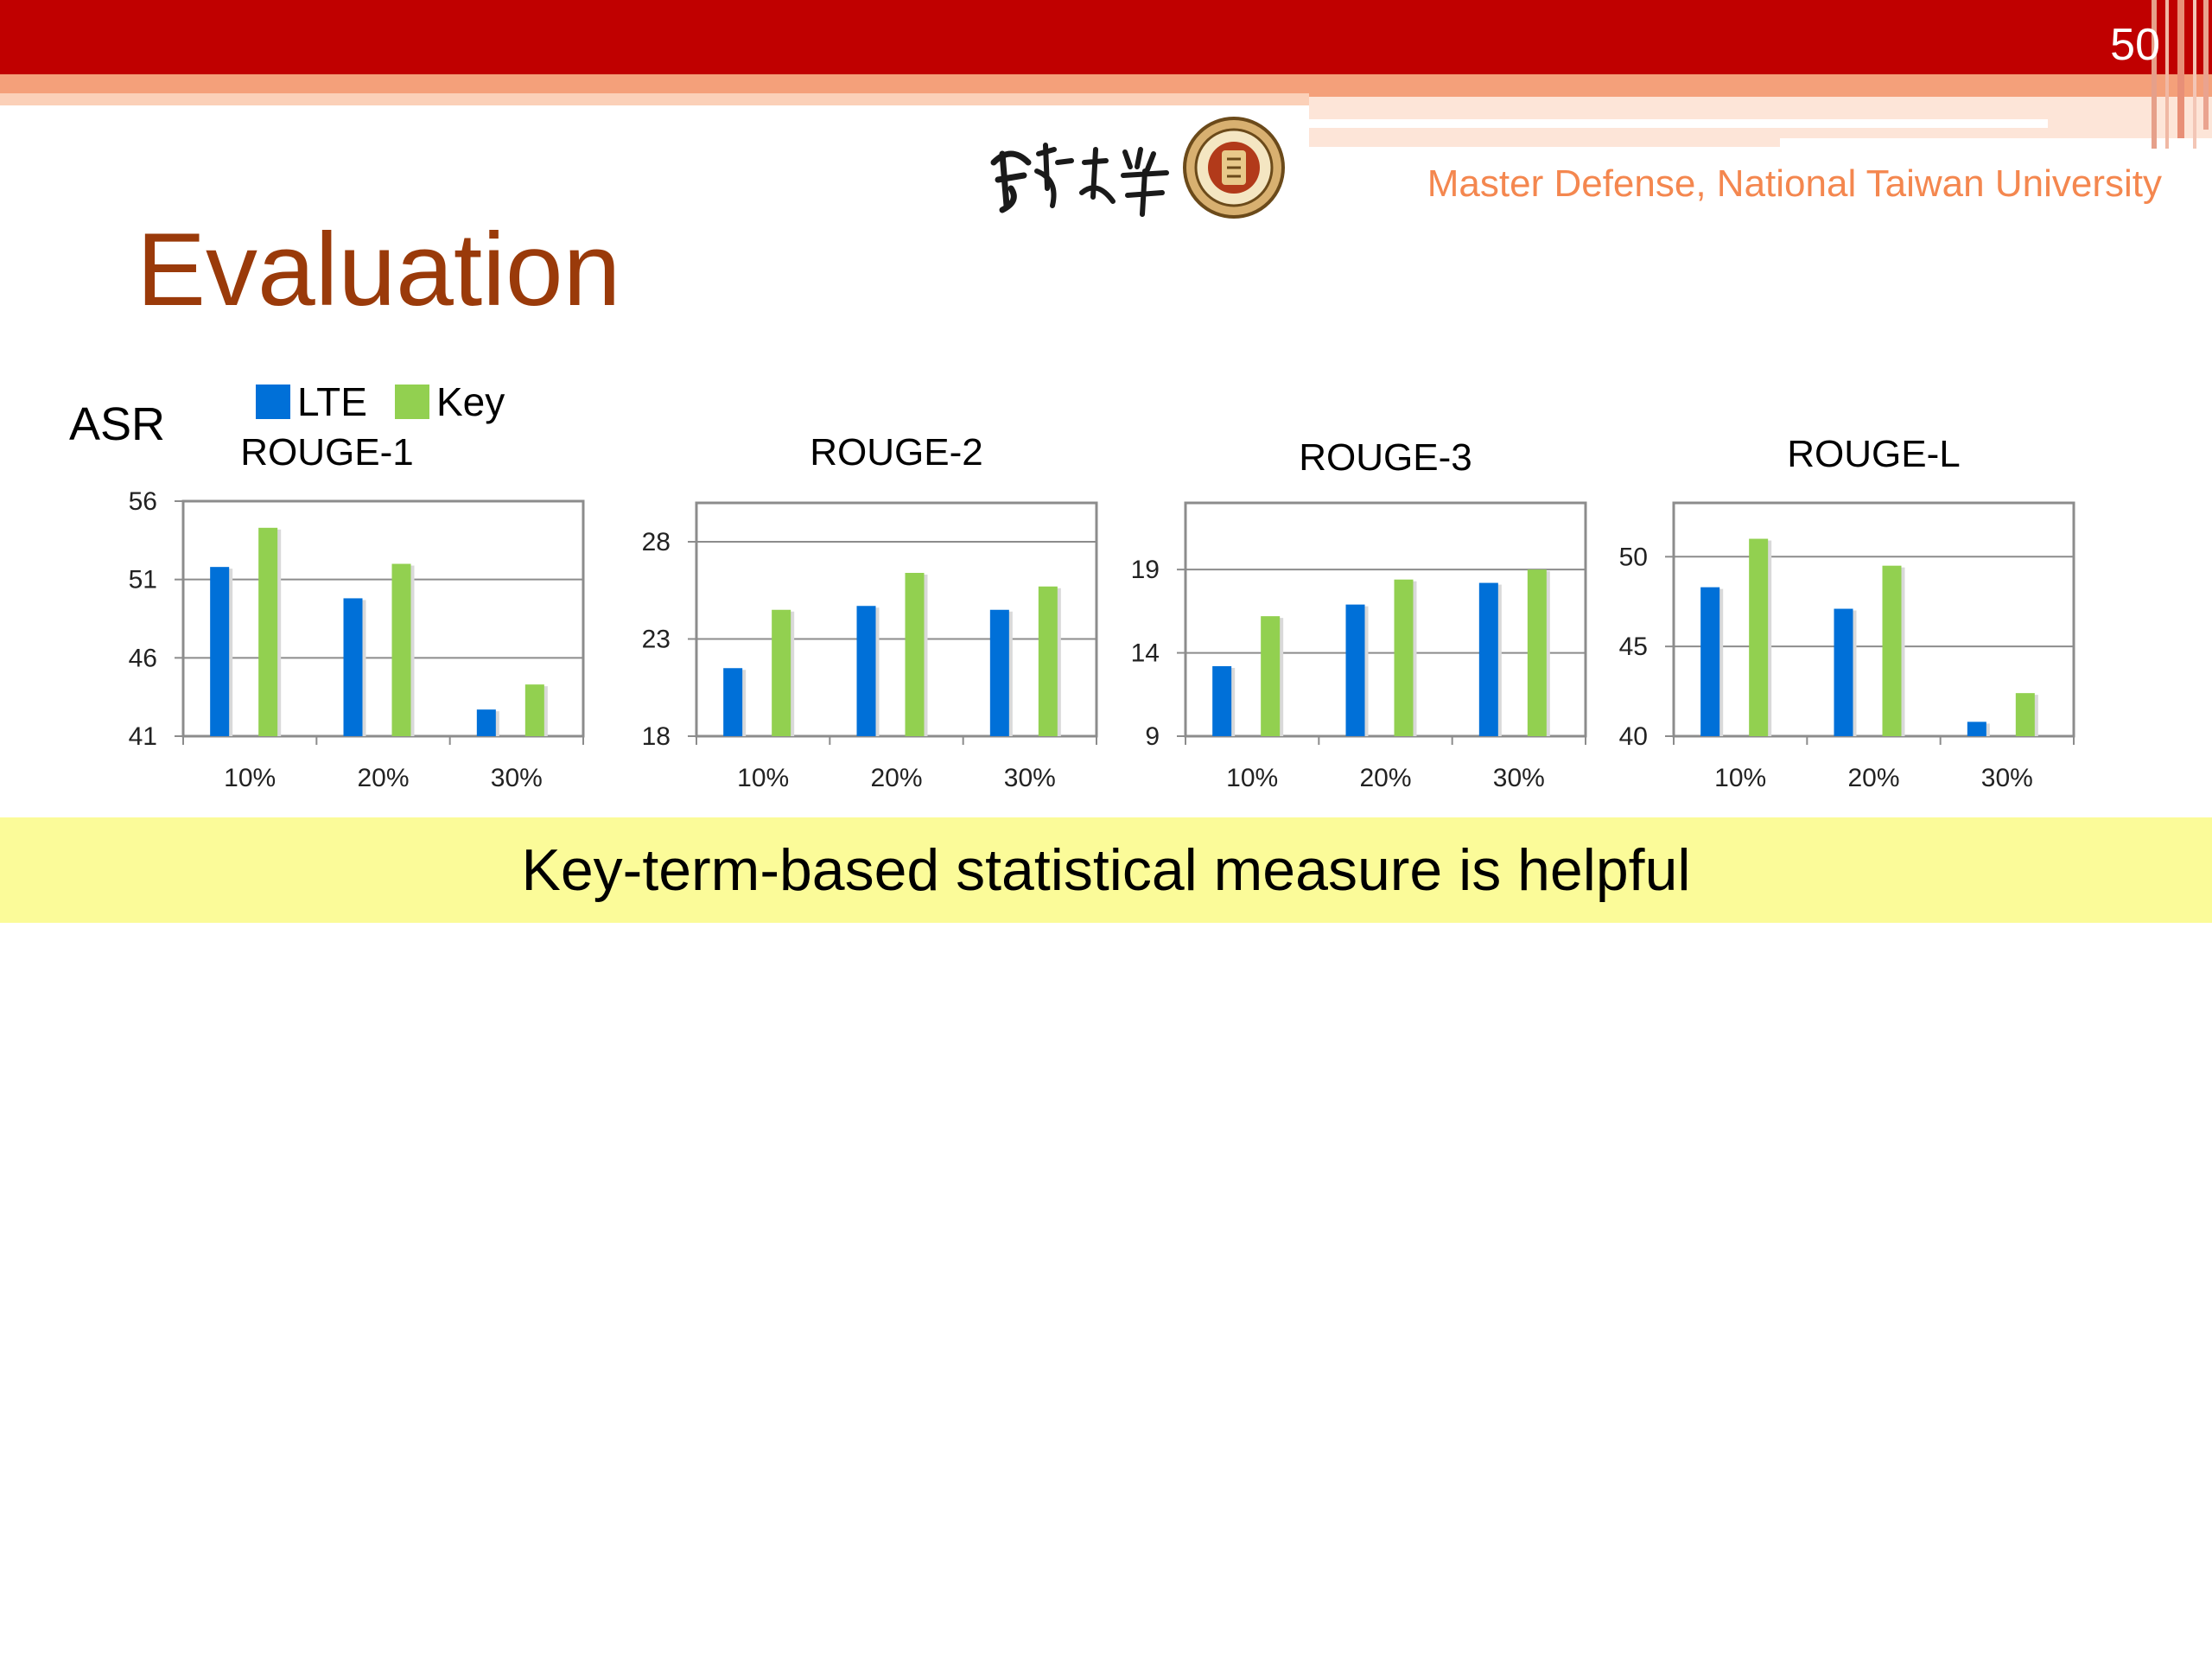  Describe the element at coordinates (143, 658) in the screenshot. I see `y-tick-label: 46` at that location.